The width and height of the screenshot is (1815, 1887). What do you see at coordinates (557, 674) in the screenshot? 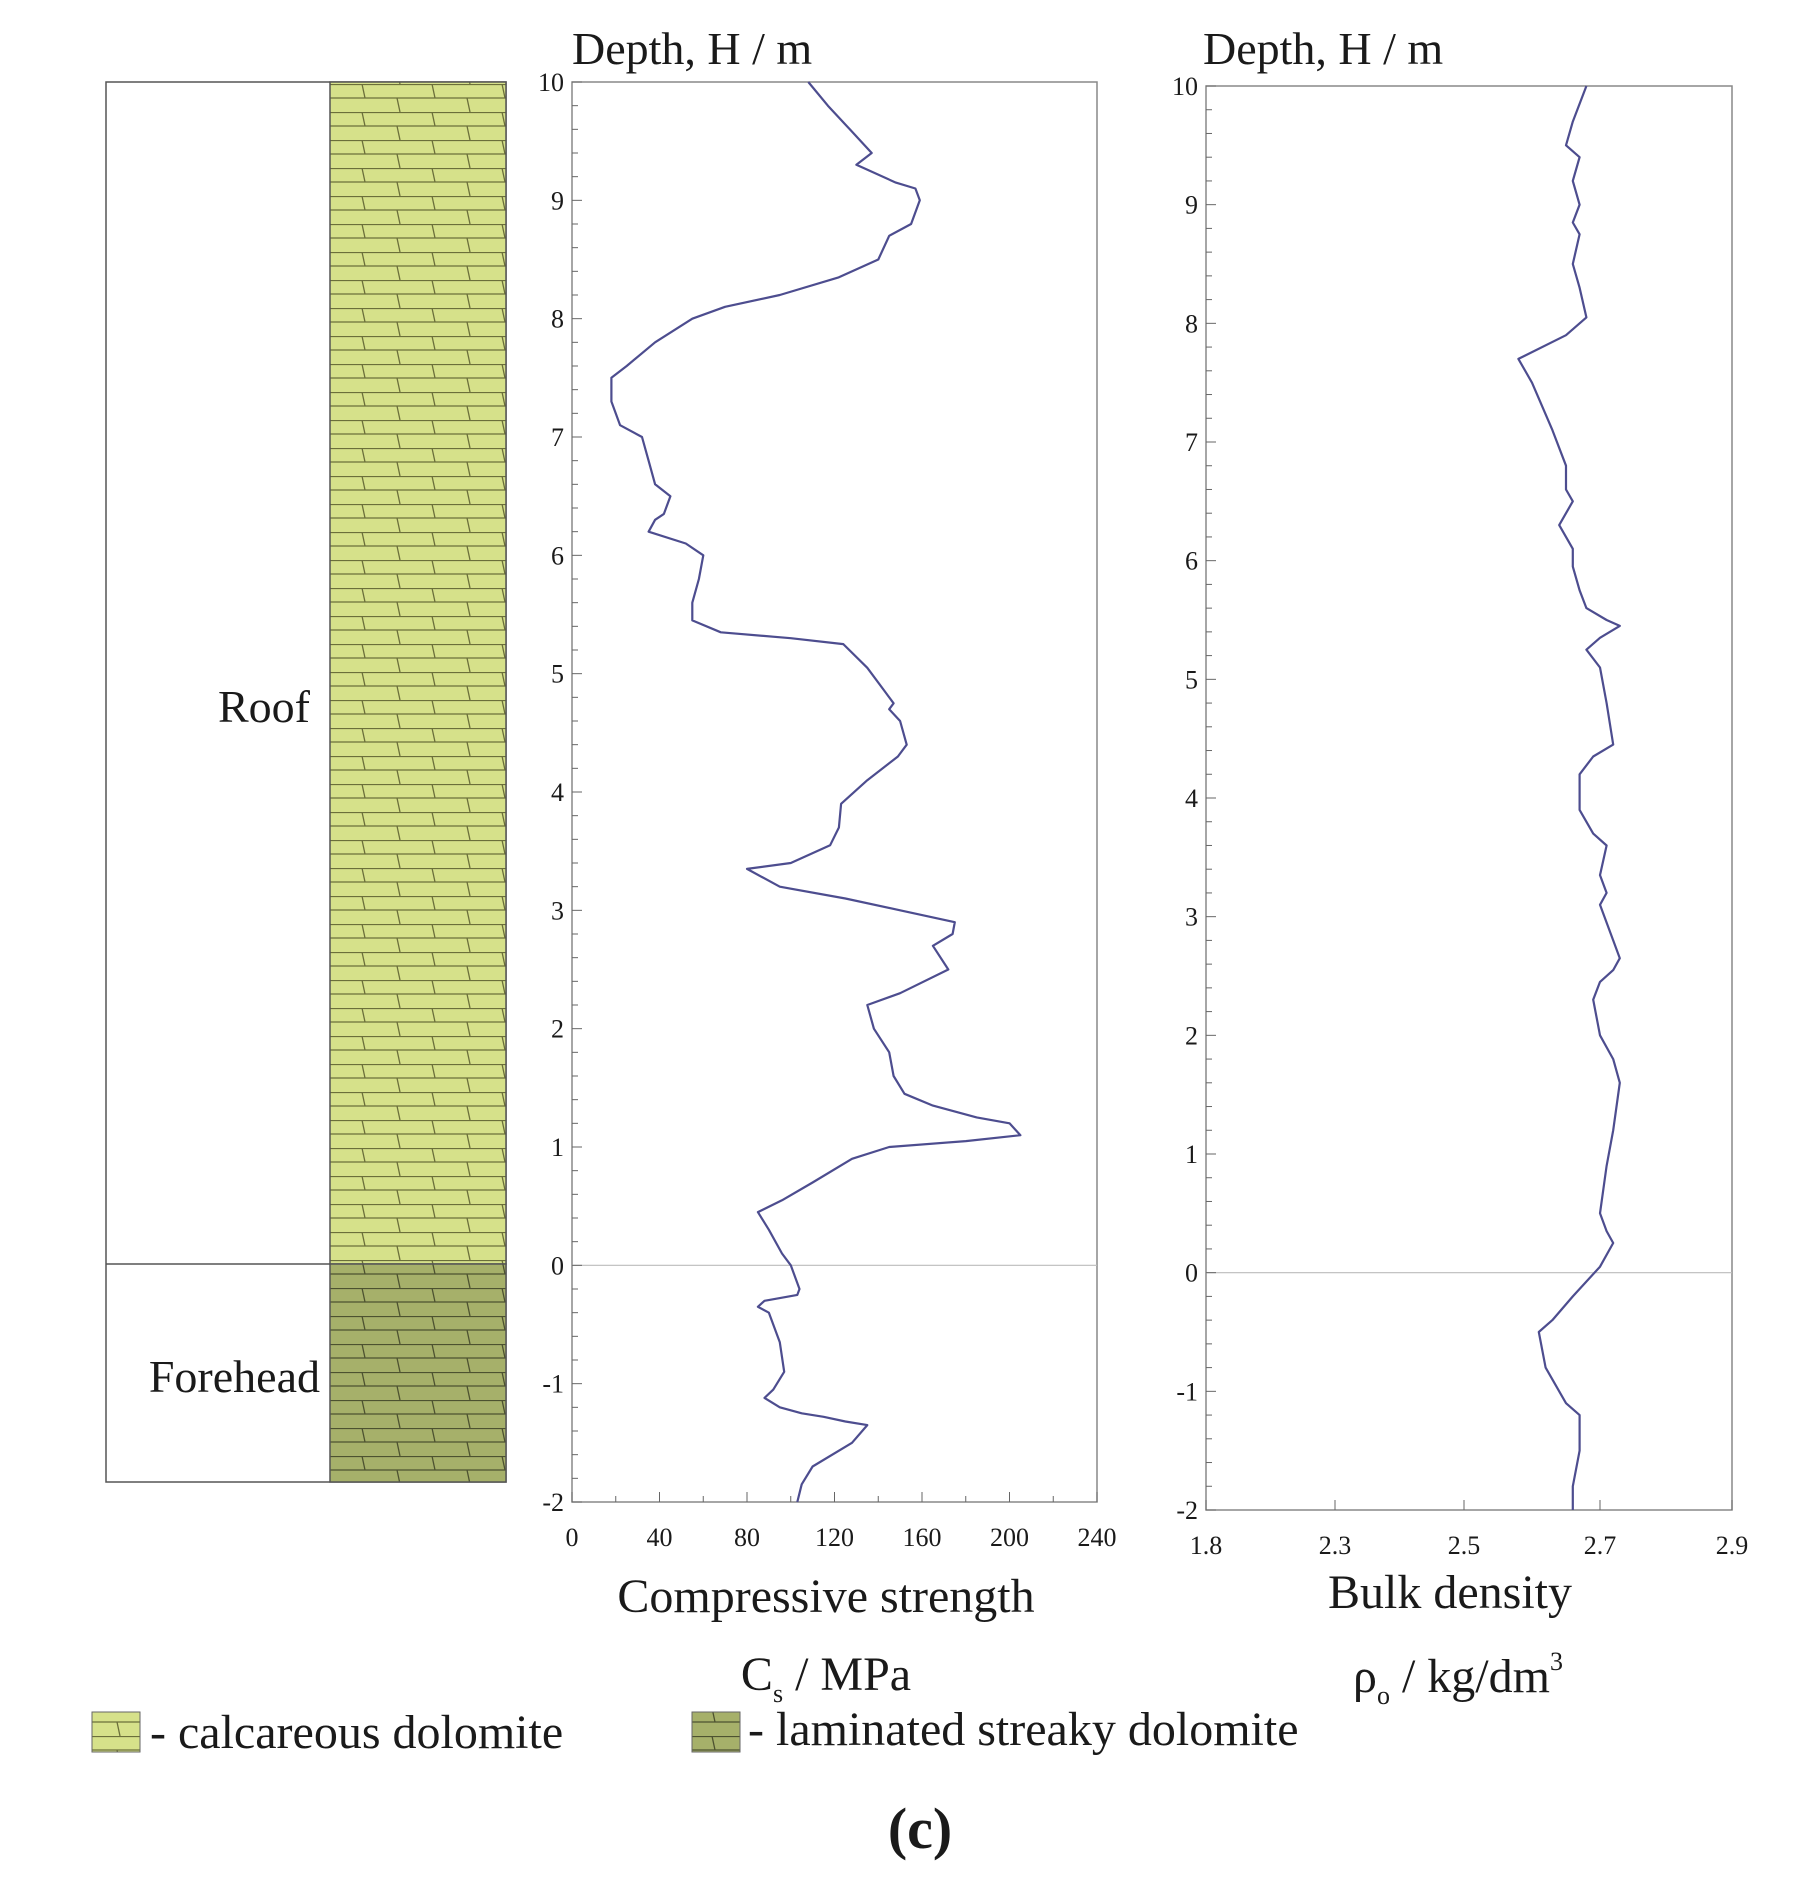
I see `c1-ytick-label: 5` at bounding box center [557, 674].